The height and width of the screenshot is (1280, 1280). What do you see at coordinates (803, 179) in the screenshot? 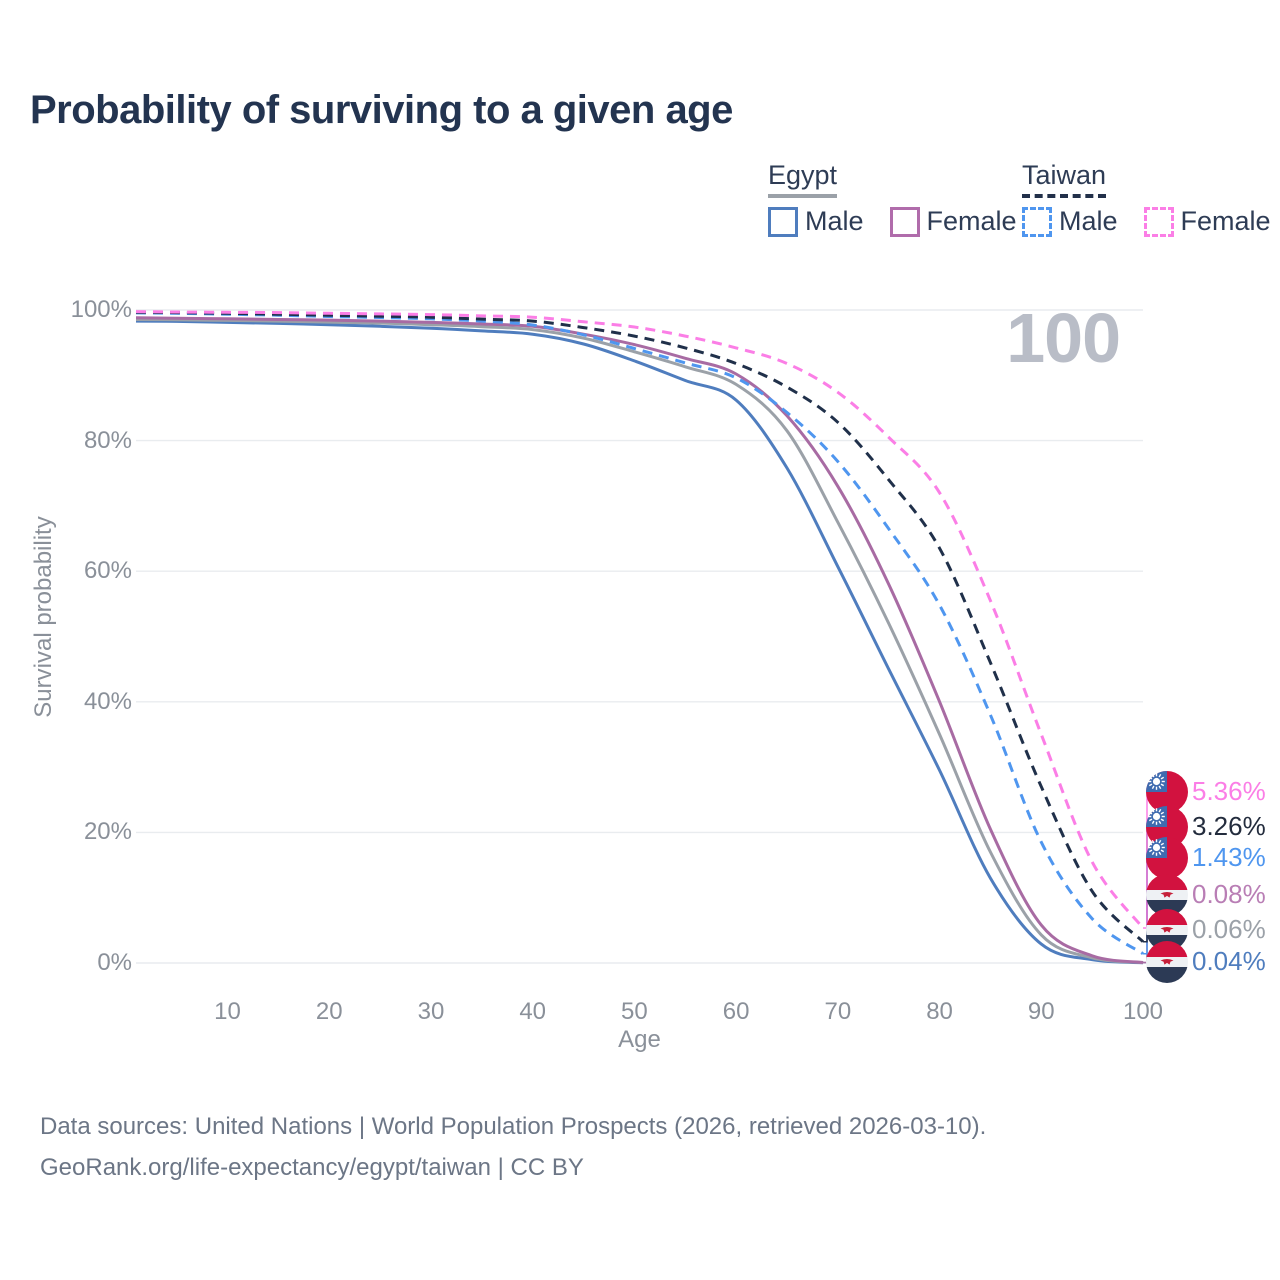
I see `legend-title-egypt: Egypt` at bounding box center [803, 179].